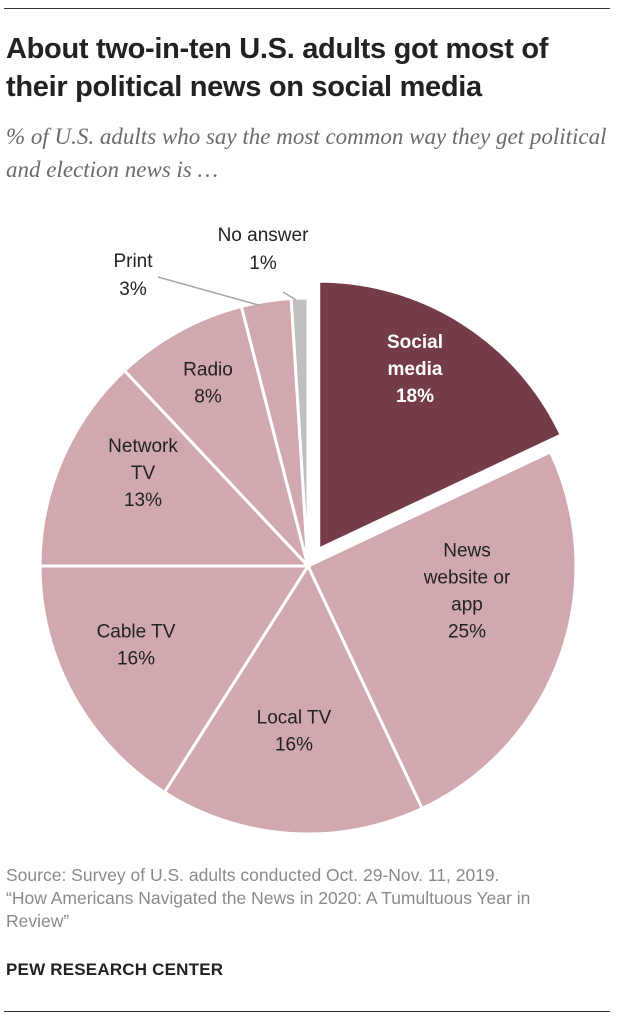  I want to click on slice-category-label: Print, so click(133, 261).